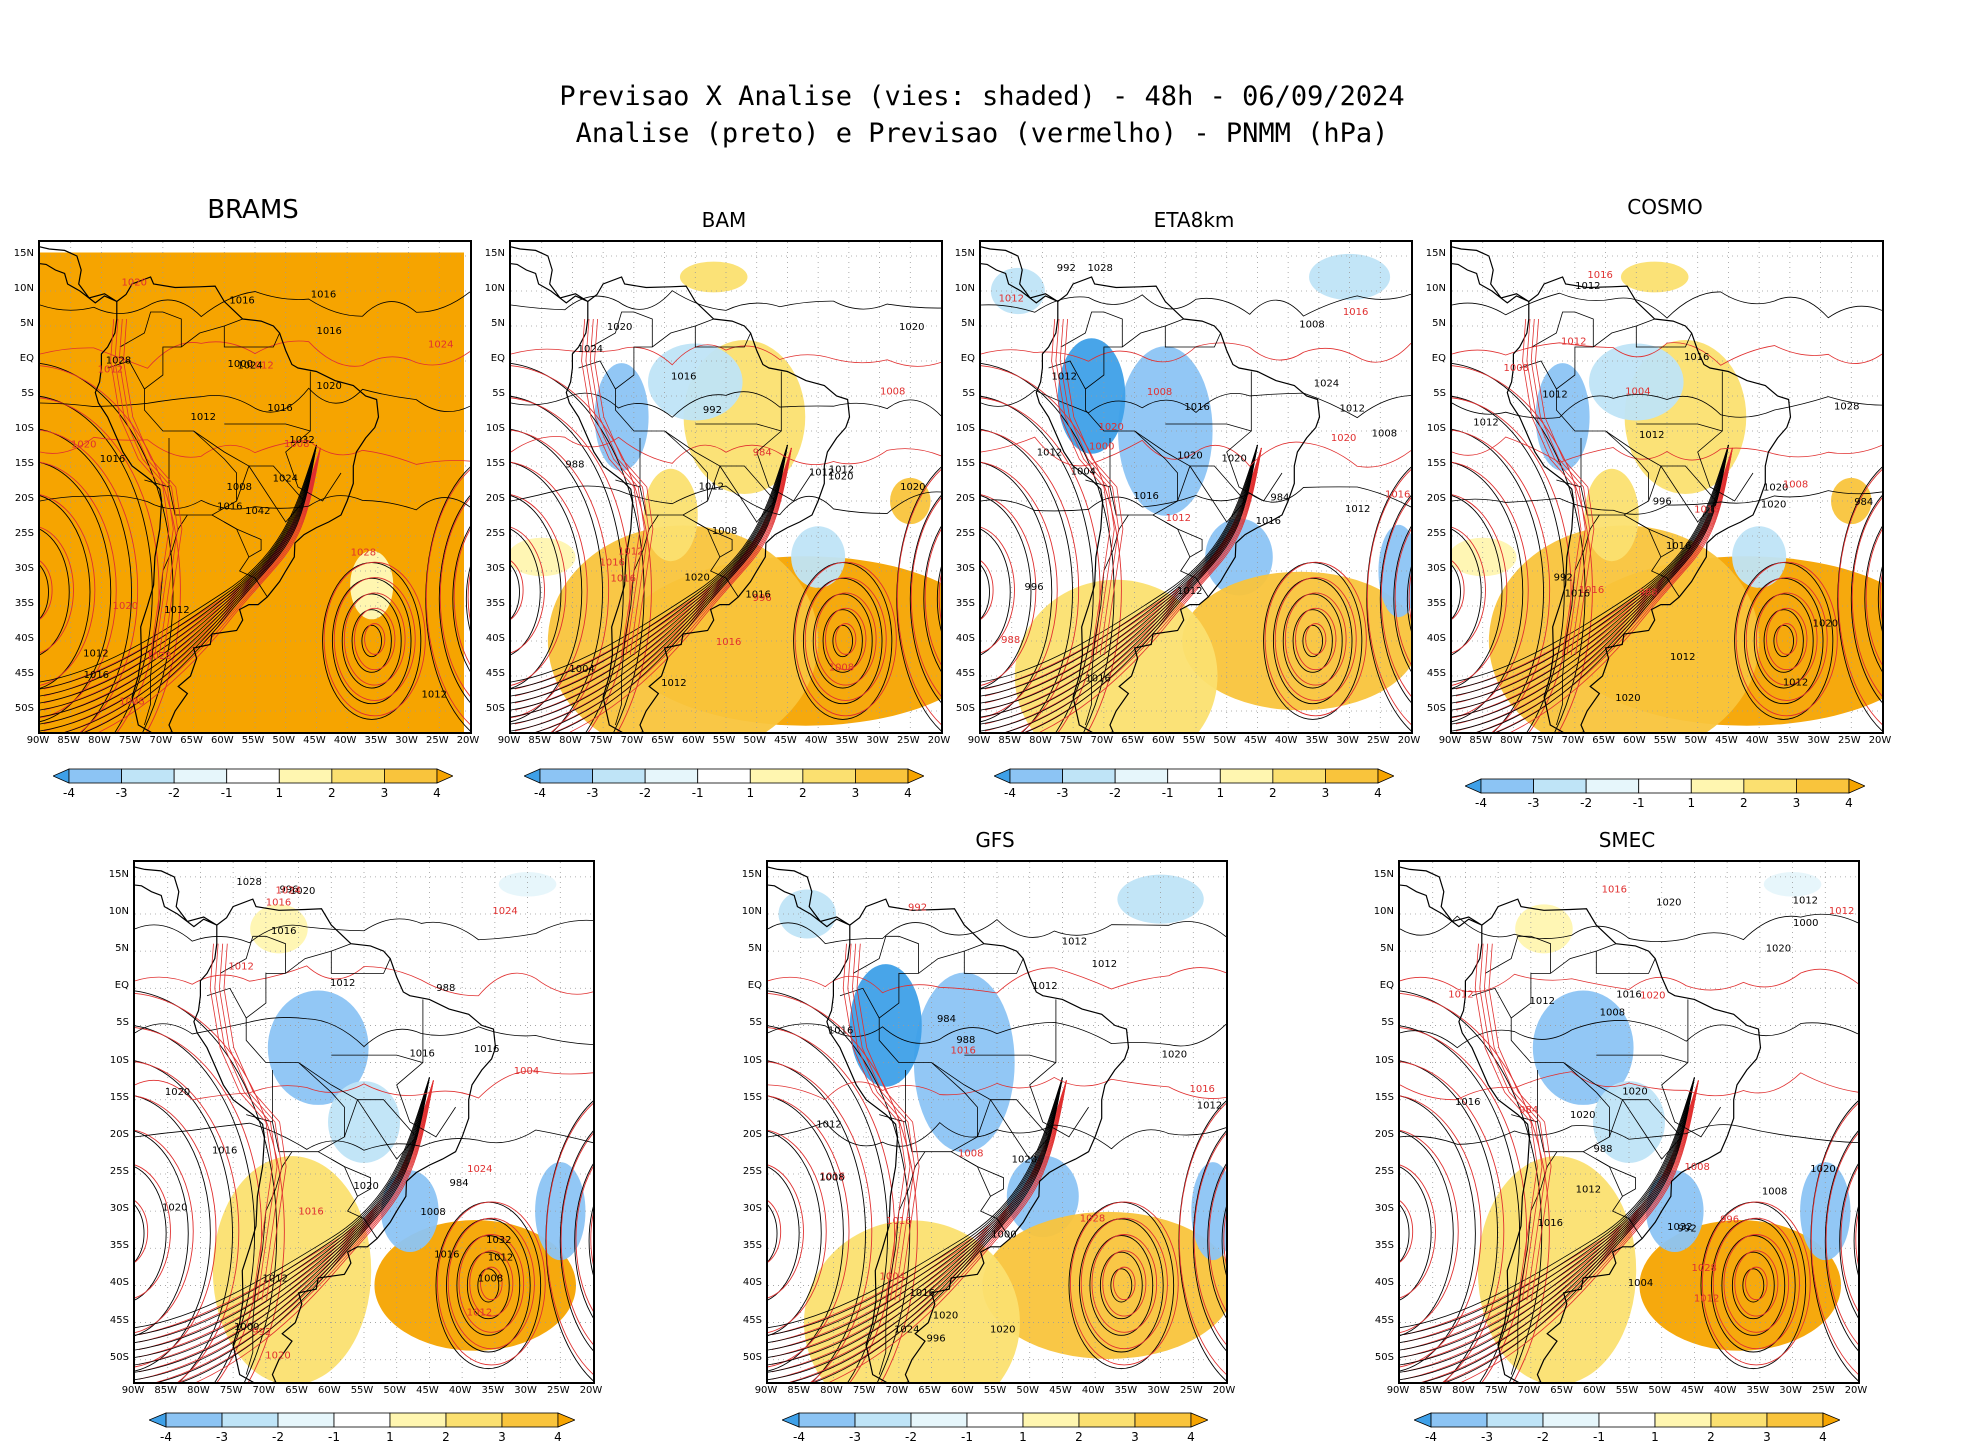 This screenshot has width=1964, height=1444. I want to click on colorbar-arrow-high, so click(1832, 1420).